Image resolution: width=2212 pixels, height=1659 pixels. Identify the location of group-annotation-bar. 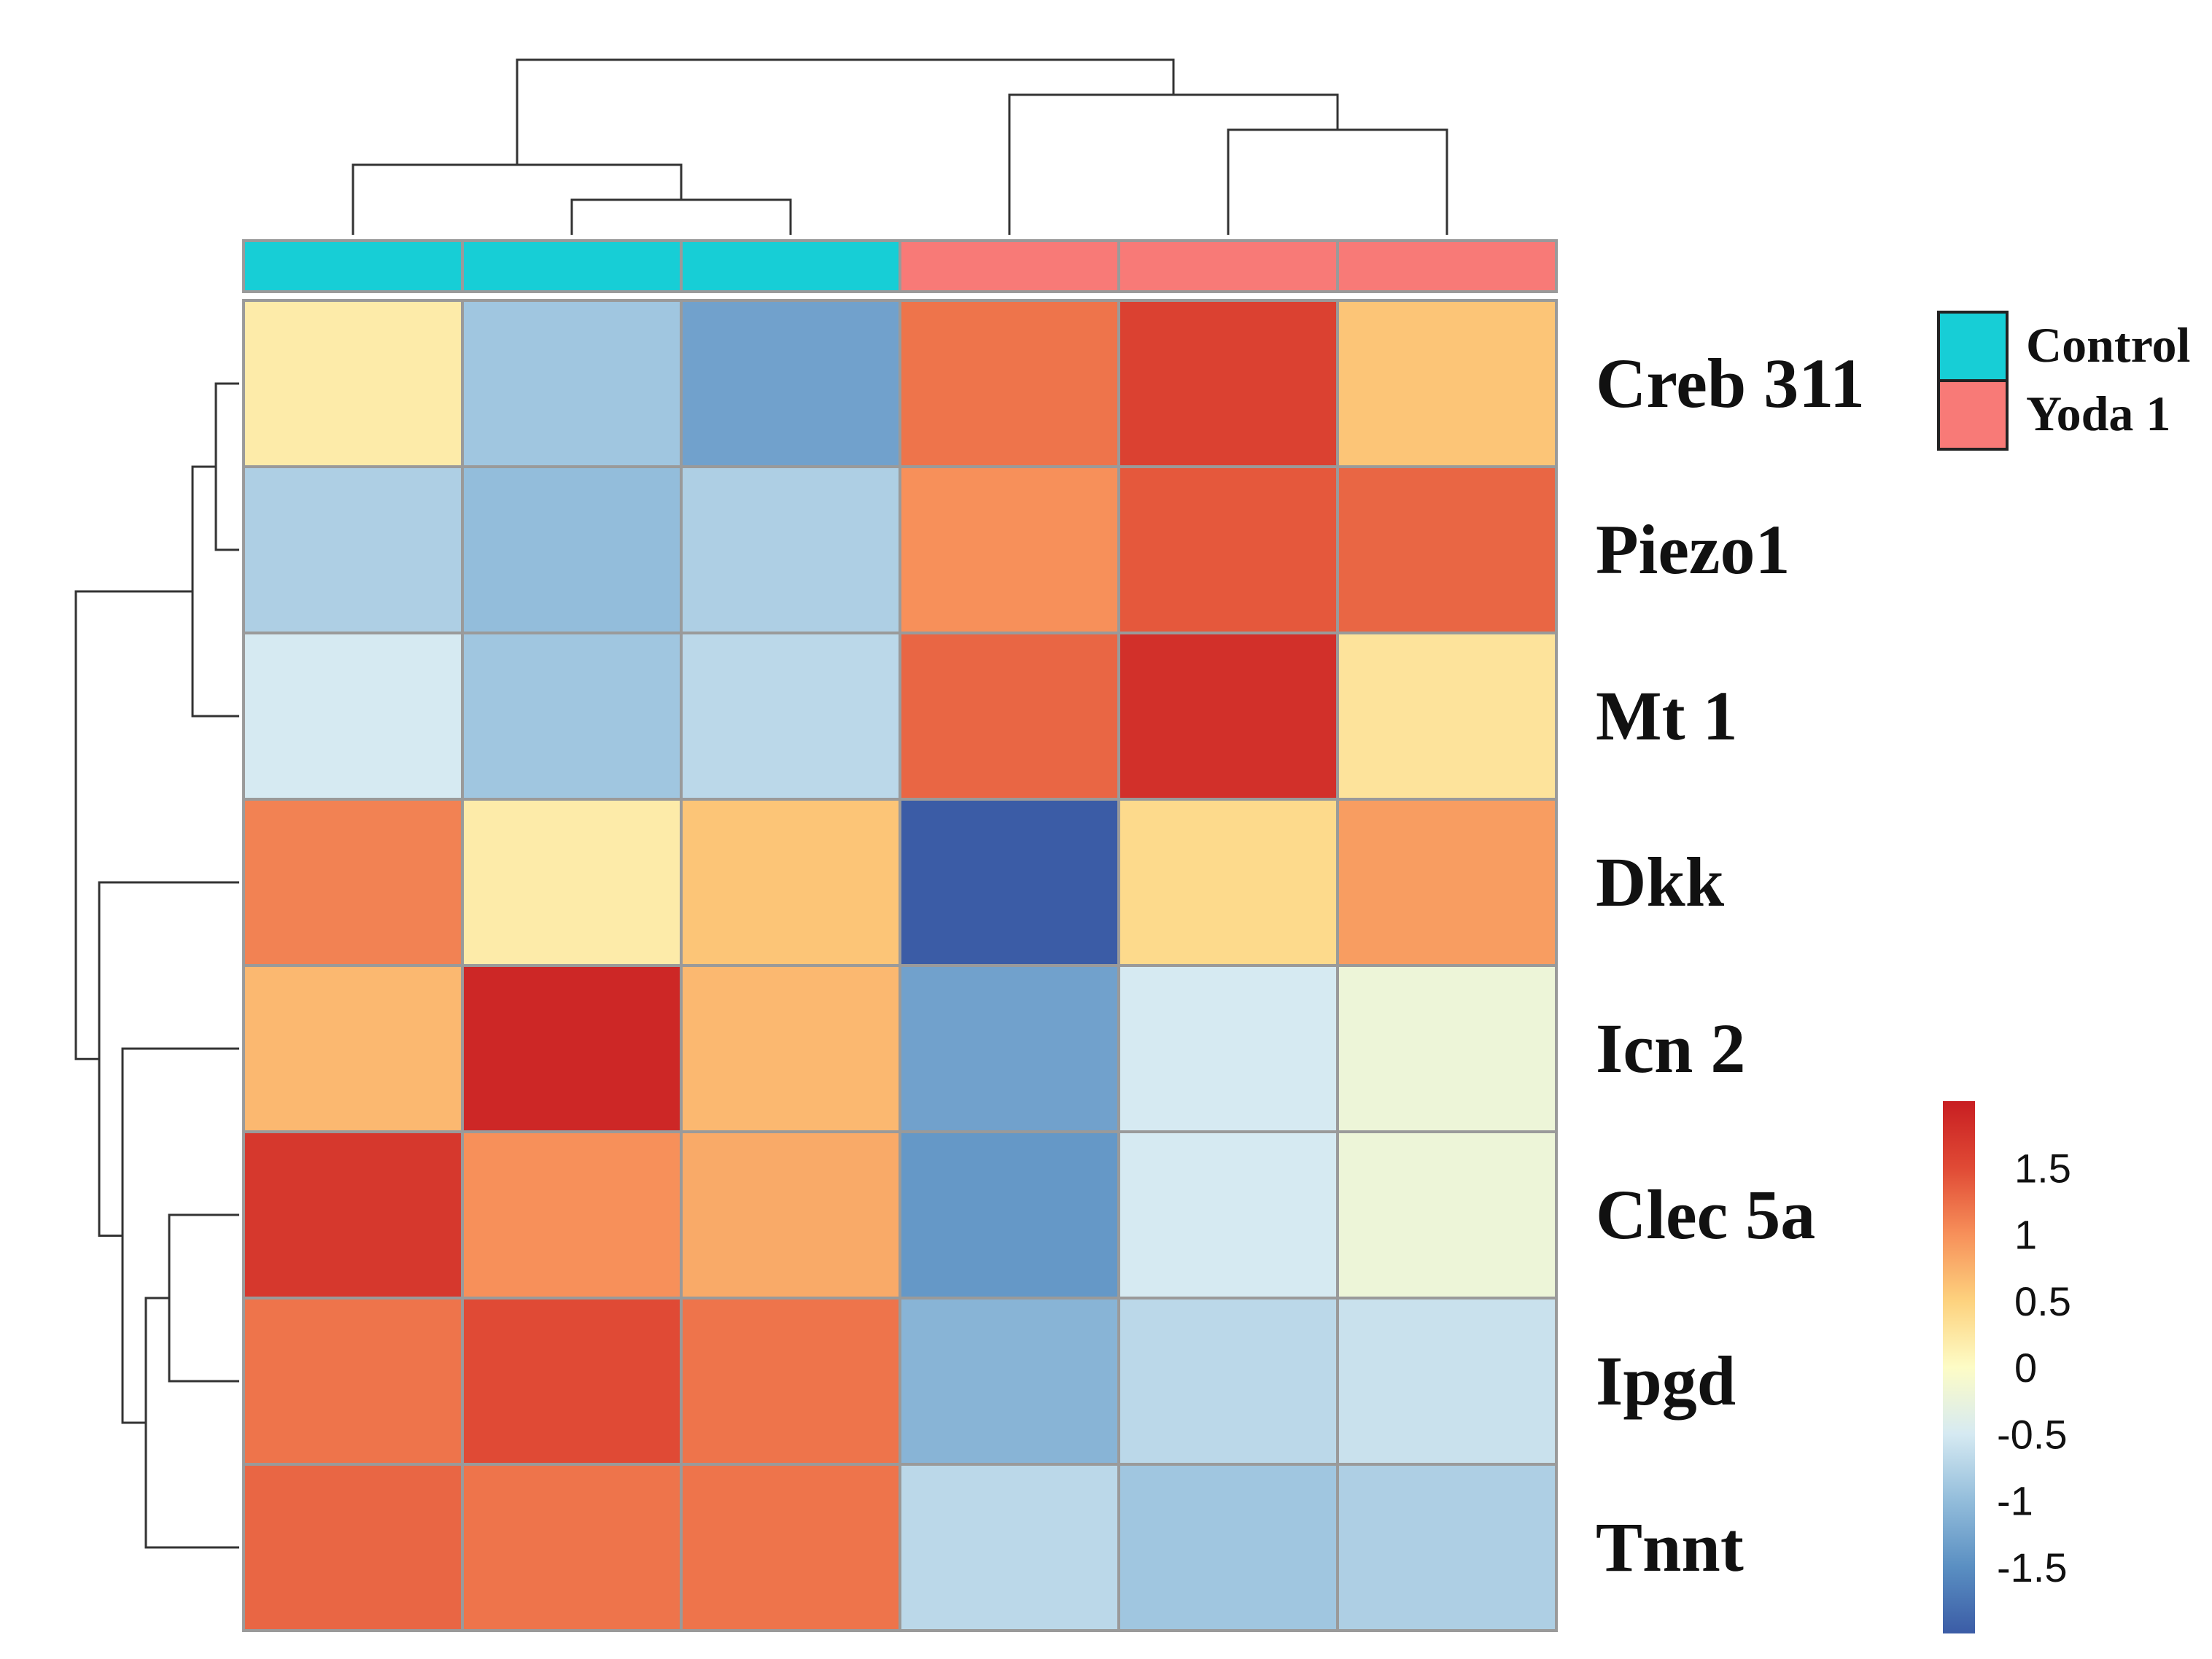
(900, 266).